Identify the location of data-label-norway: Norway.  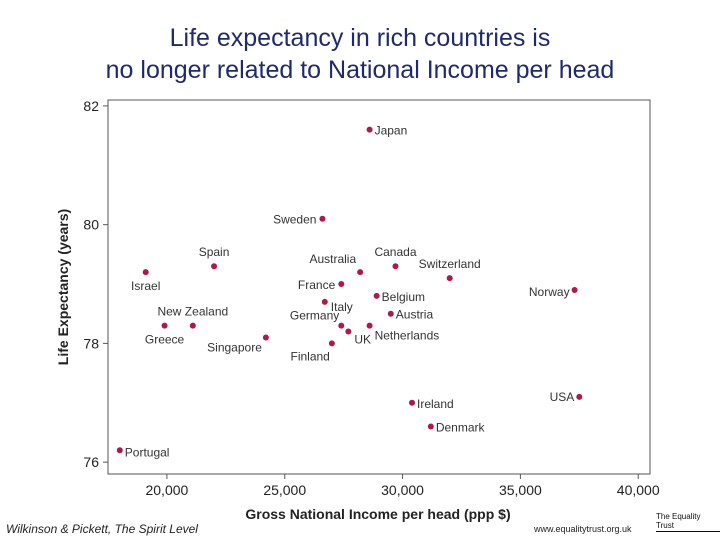
(549, 292).